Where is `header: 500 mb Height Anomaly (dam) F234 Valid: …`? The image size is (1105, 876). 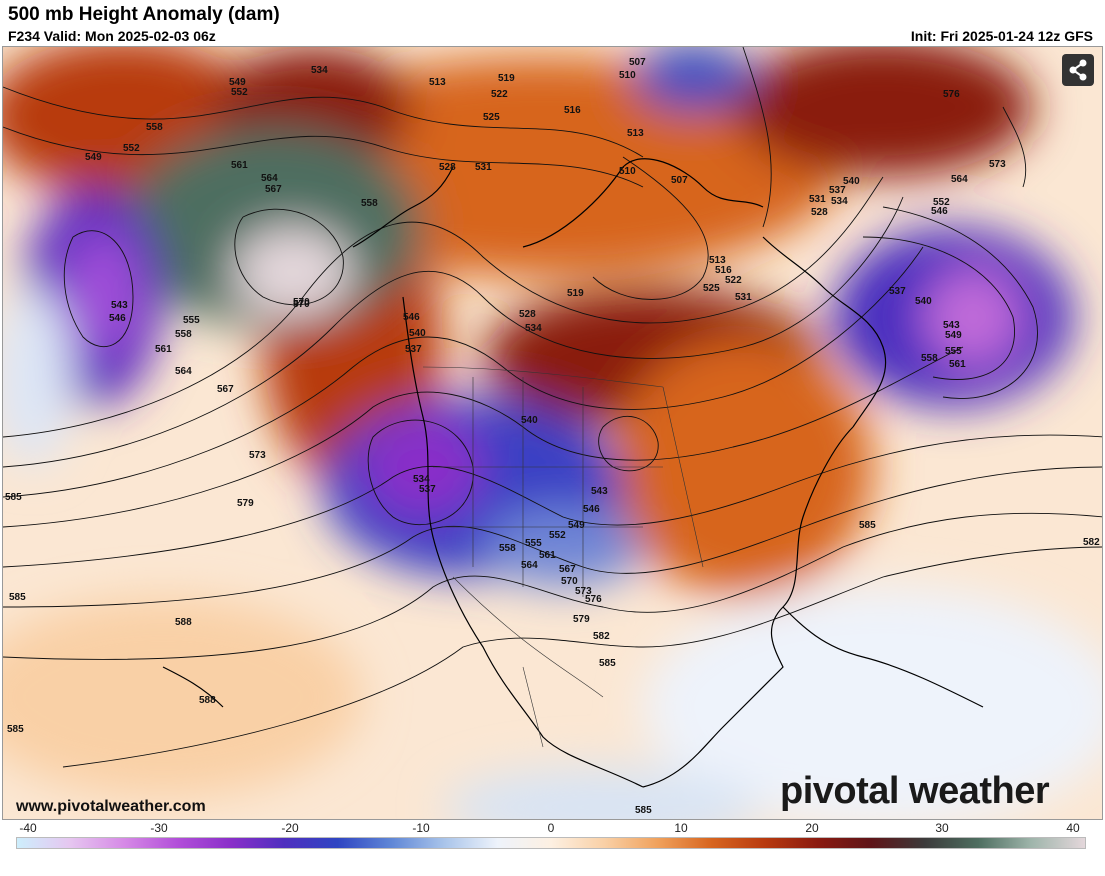
header: 500 mb Height Anomaly (dam) F234 Valid: … is located at coordinates (552, 23).